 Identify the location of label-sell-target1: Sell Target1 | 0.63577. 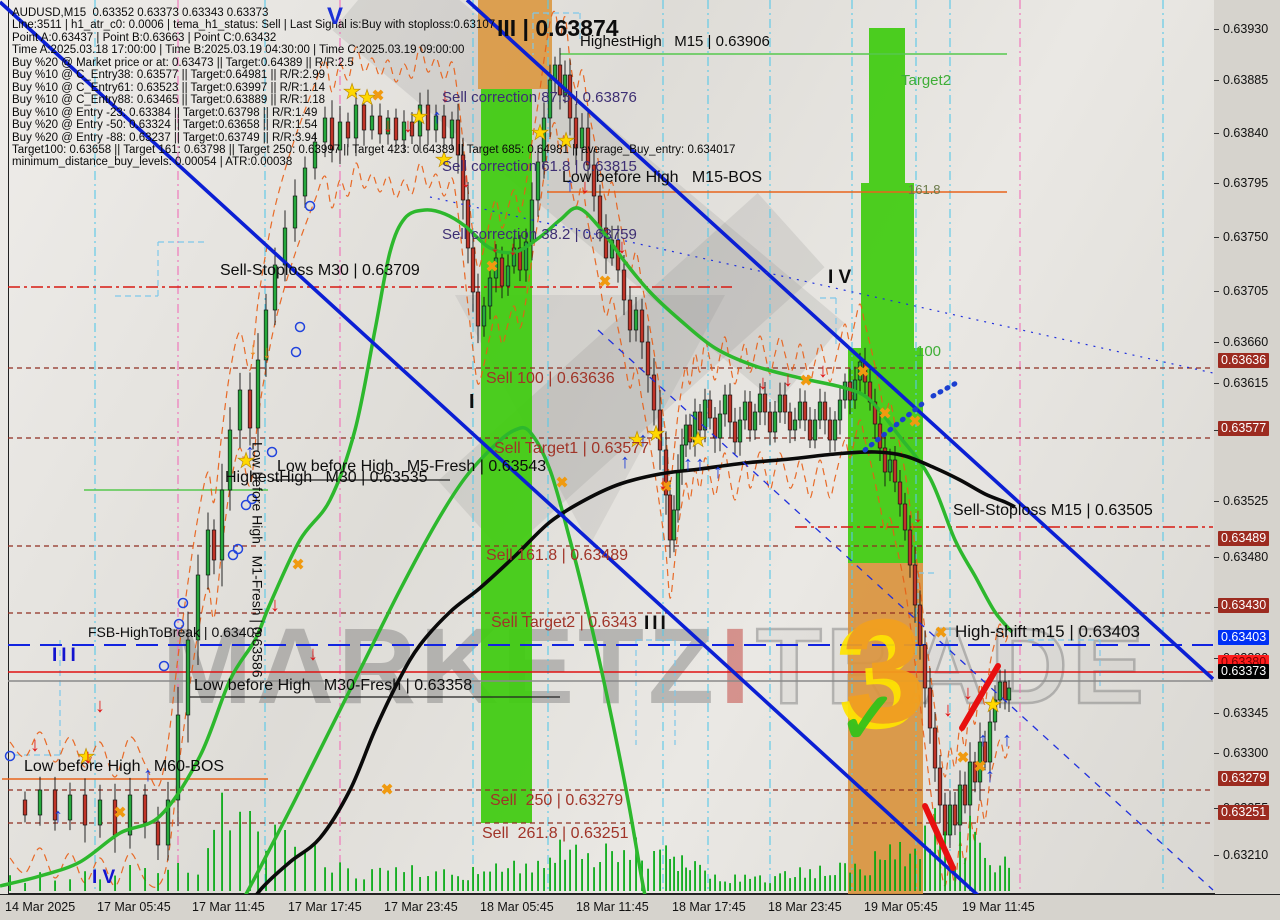
(572, 448).